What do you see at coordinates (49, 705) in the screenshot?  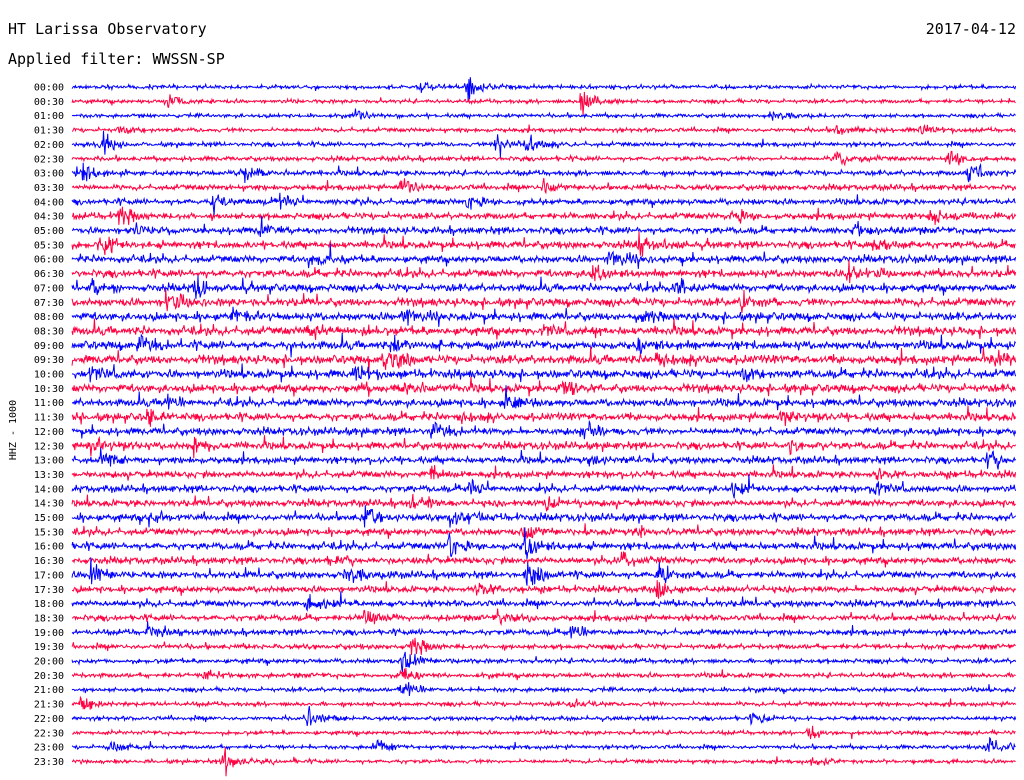 I see `time-tick-label: 21:30` at bounding box center [49, 705].